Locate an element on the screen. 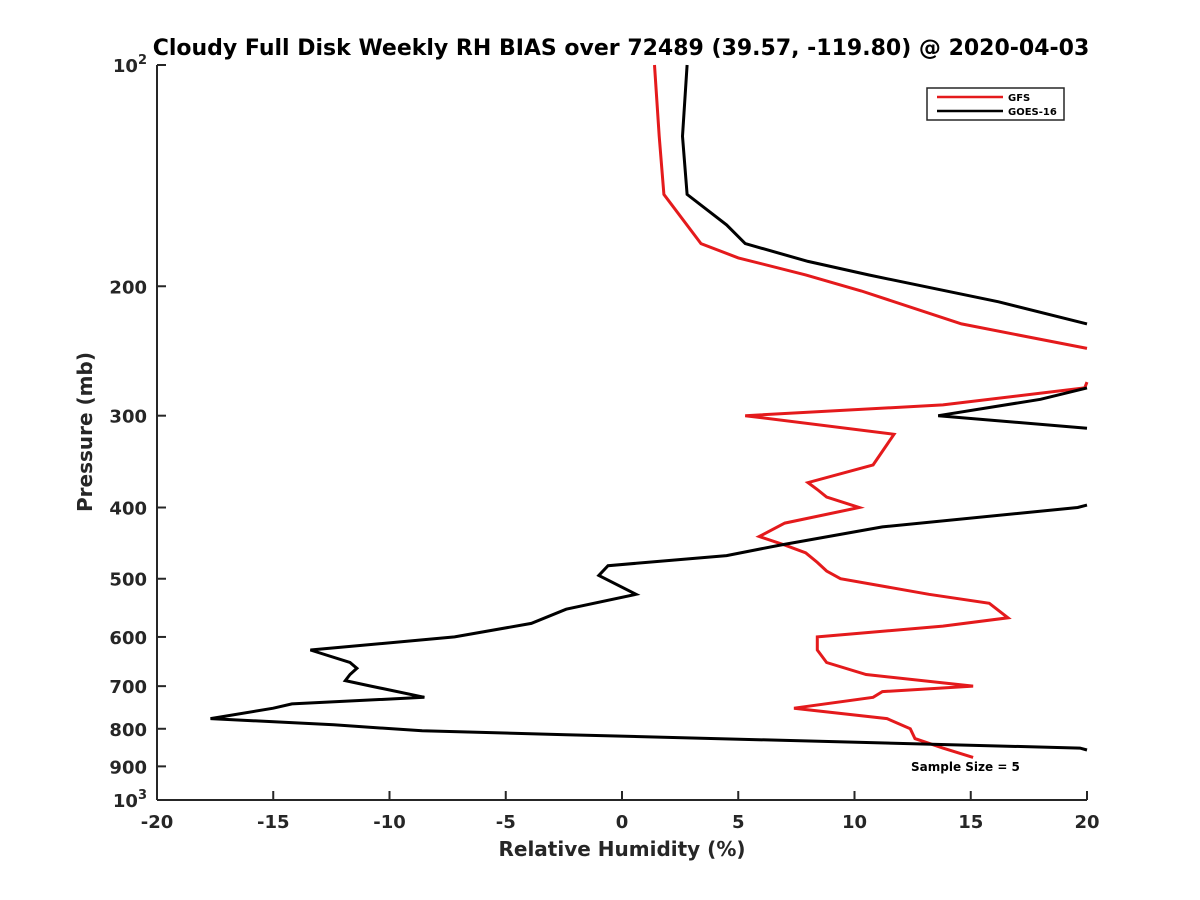 The image size is (1200, 900). y-axis-label: Pressure (mb) is located at coordinates (85, 432).